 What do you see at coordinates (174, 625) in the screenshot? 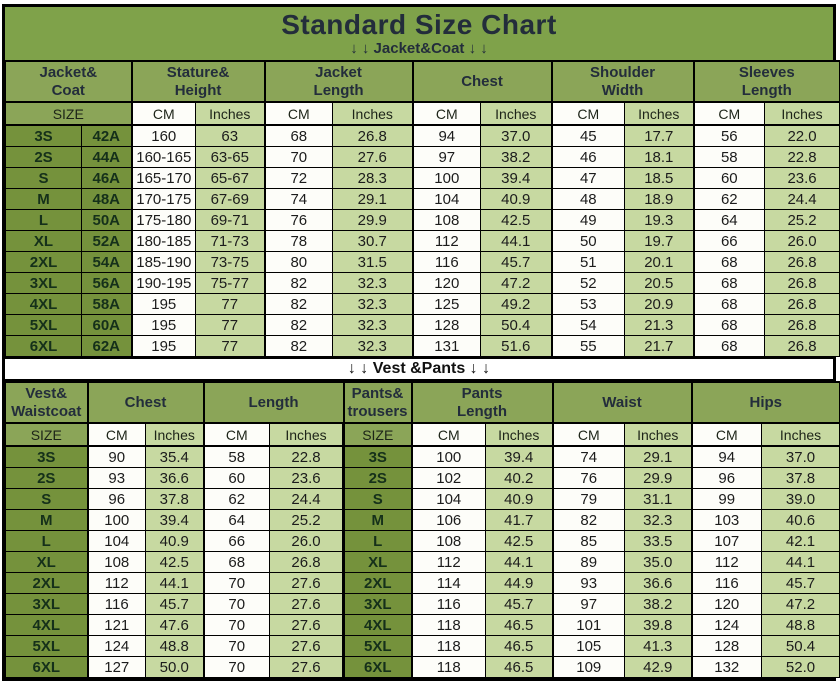
I see `value-cell: 47.6` at bounding box center [174, 625].